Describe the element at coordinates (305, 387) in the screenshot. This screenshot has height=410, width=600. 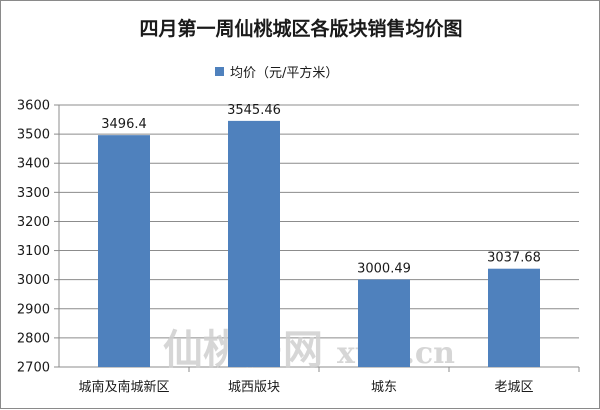
I see `category-labels: 城南及南城新区 城西版块 城东 老城区` at that location.